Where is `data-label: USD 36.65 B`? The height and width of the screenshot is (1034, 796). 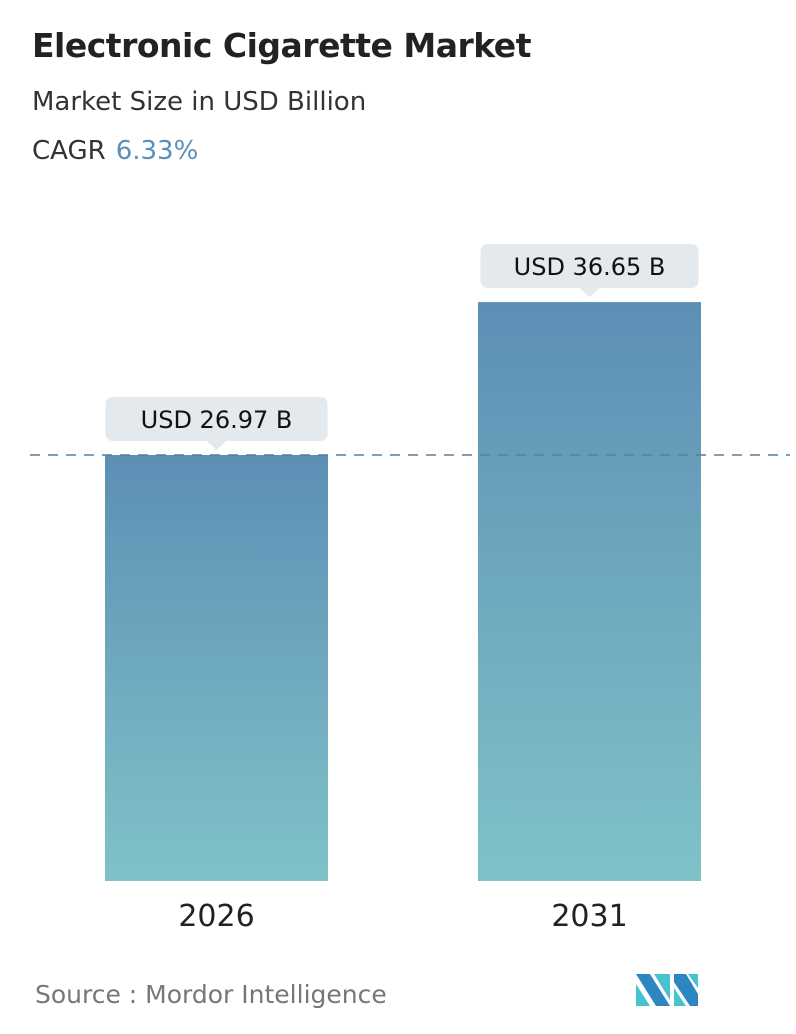 data-label: USD 36.65 B is located at coordinates (590, 267).